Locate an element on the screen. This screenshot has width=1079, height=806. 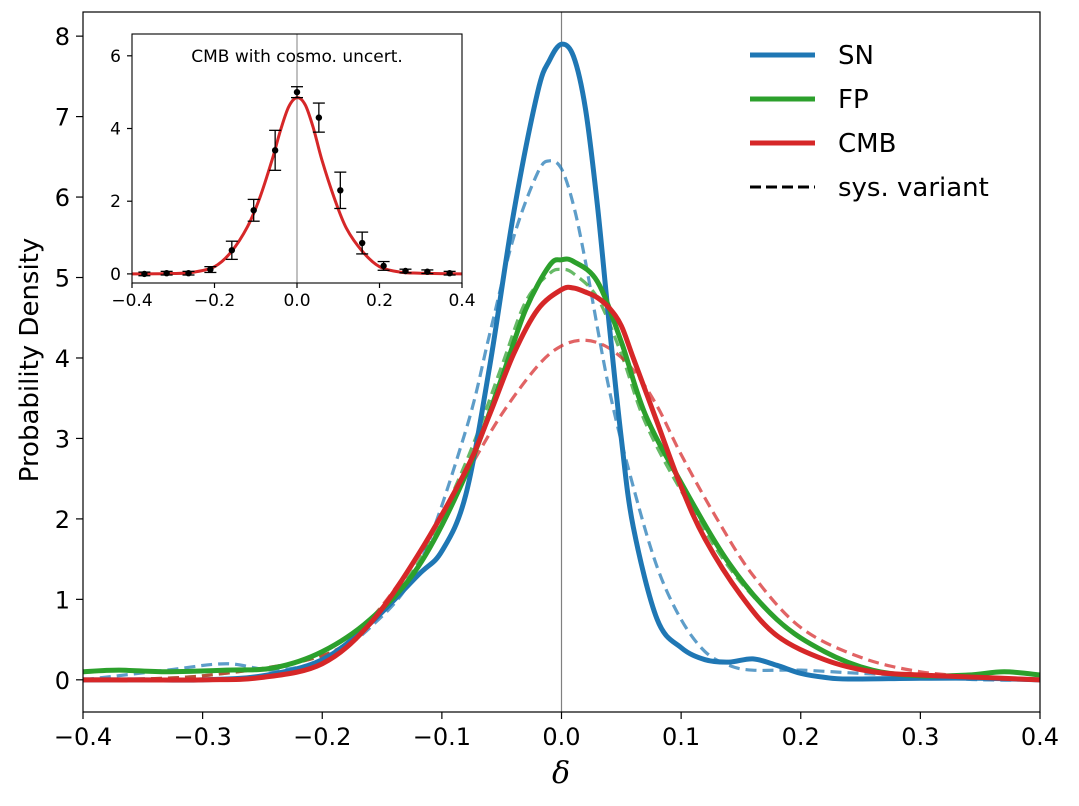
x-tick-label: 0.1 is located at coordinates (681, 737).